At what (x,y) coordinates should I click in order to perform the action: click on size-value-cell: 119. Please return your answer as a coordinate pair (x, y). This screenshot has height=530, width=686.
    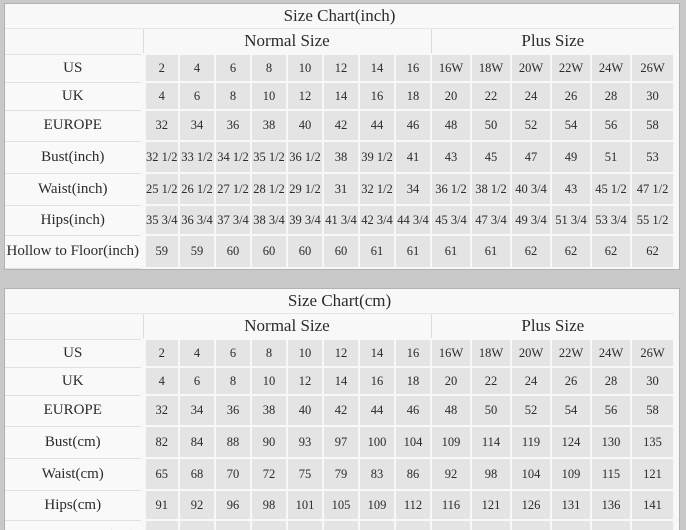
    Looking at the image, I should click on (531, 442).